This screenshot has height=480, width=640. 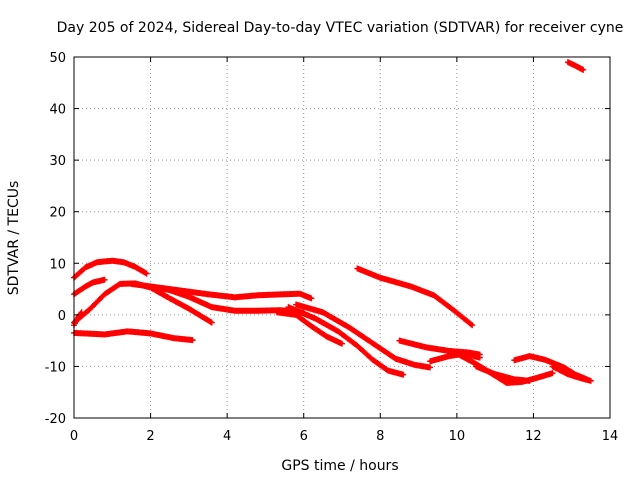 I want to click on x-tick-label: 6, so click(x=304, y=436).